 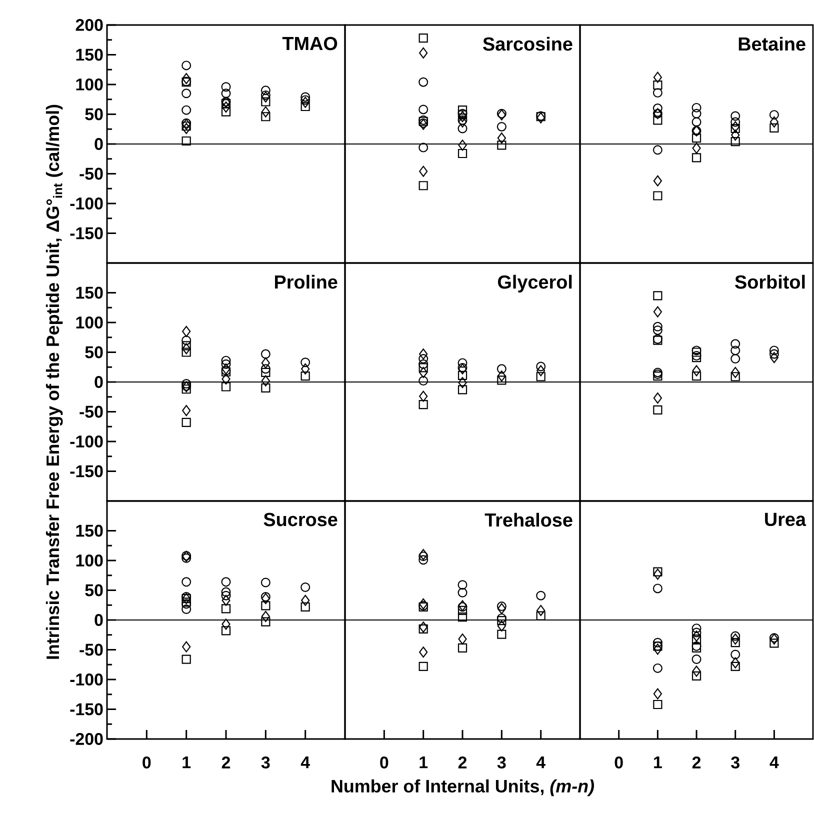 I want to click on y-tick-label: -200, so click(x=86, y=739).